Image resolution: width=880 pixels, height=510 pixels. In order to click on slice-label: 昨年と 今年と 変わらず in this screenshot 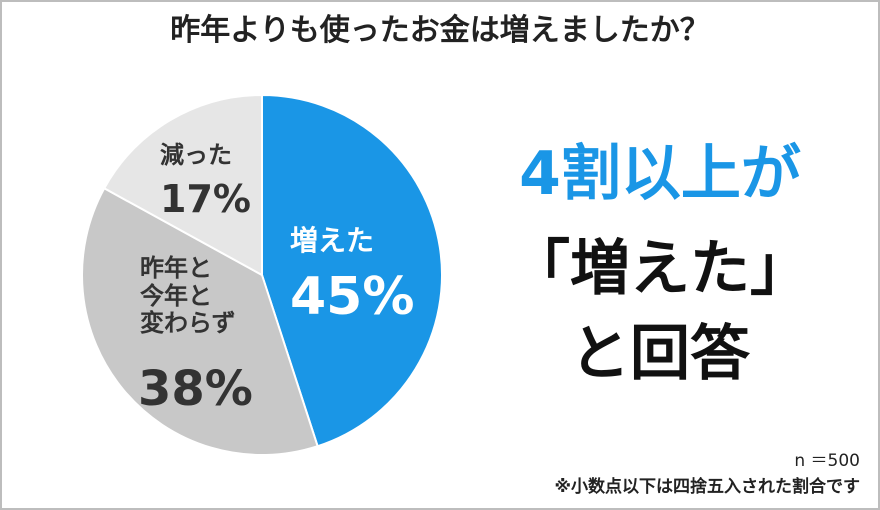, I will do `click(188, 296)`.